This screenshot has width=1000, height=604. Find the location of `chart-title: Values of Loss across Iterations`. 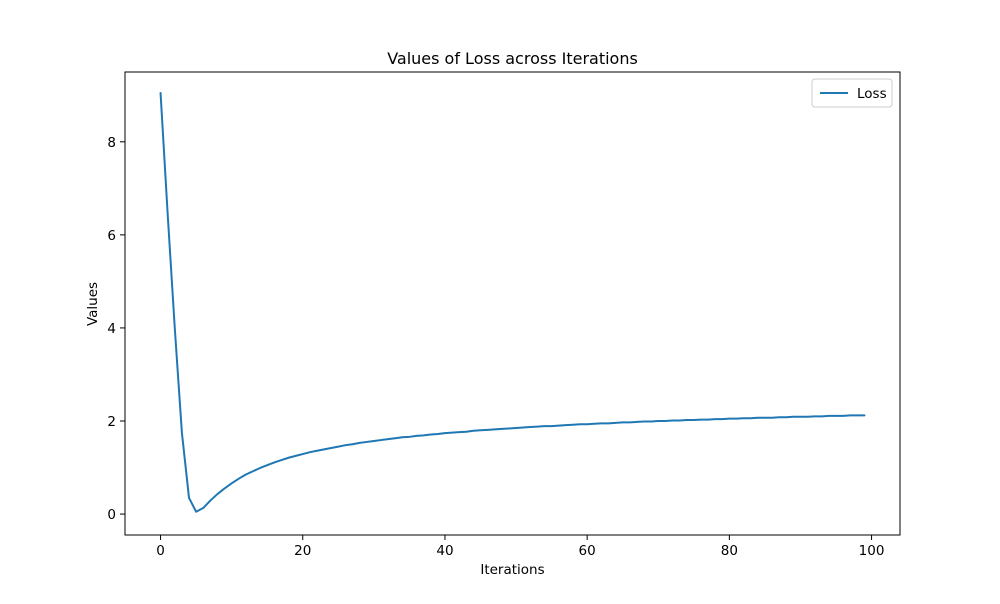

chart-title: Values of Loss across Iterations is located at coordinates (512, 58).